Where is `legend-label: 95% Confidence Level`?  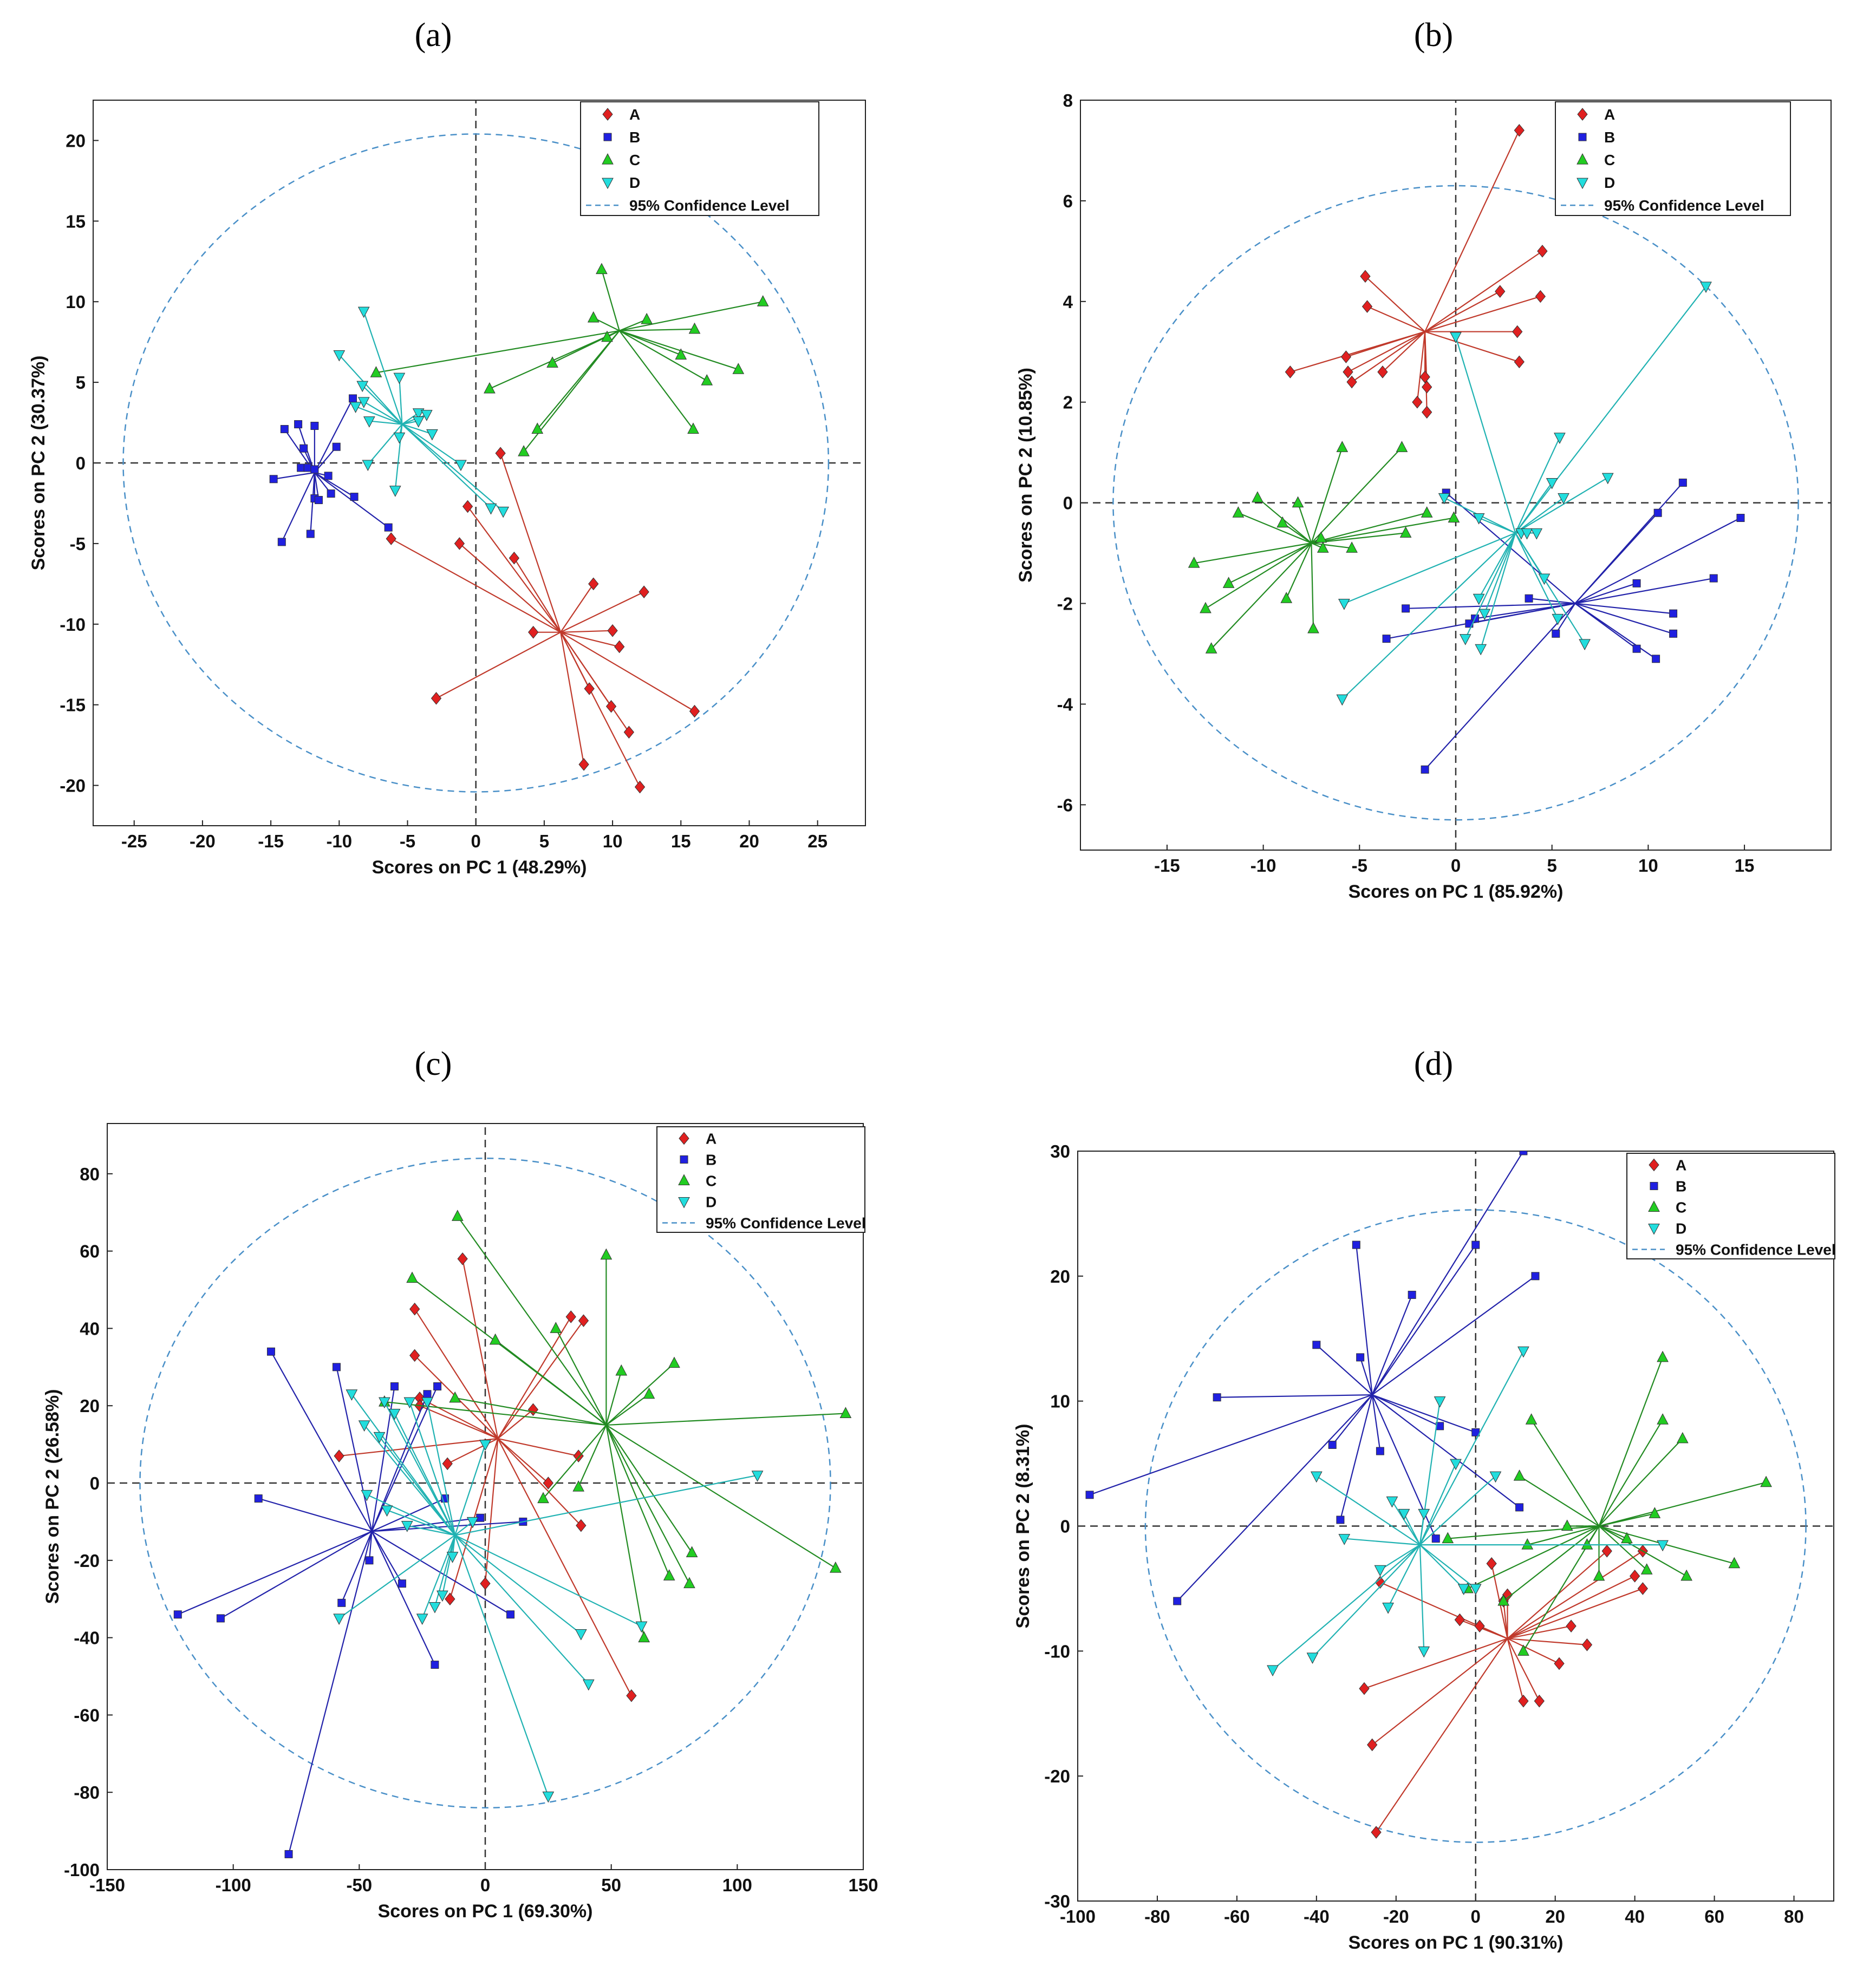
legend-label: 95% Confidence Level is located at coordinates (1684, 205).